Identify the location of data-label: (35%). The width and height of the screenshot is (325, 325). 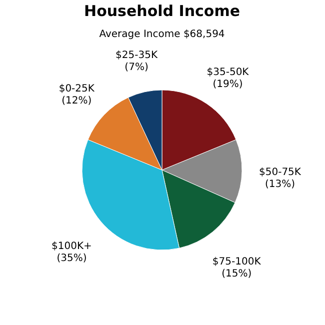
(71, 258).